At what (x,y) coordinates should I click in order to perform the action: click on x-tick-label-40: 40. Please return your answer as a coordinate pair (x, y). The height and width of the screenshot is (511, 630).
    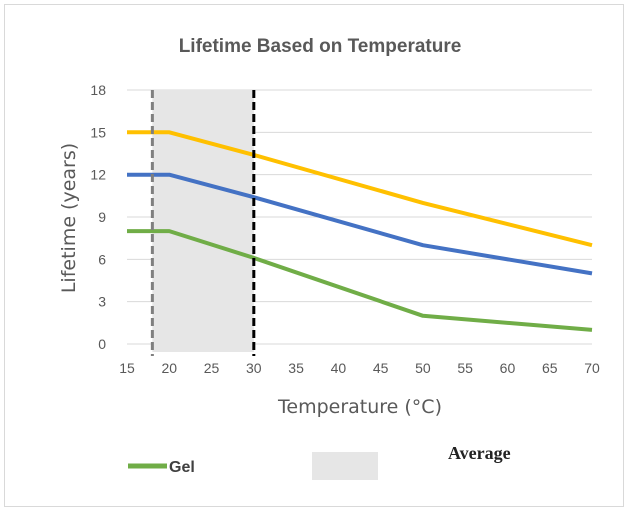
    Looking at the image, I should click on (339, 368).